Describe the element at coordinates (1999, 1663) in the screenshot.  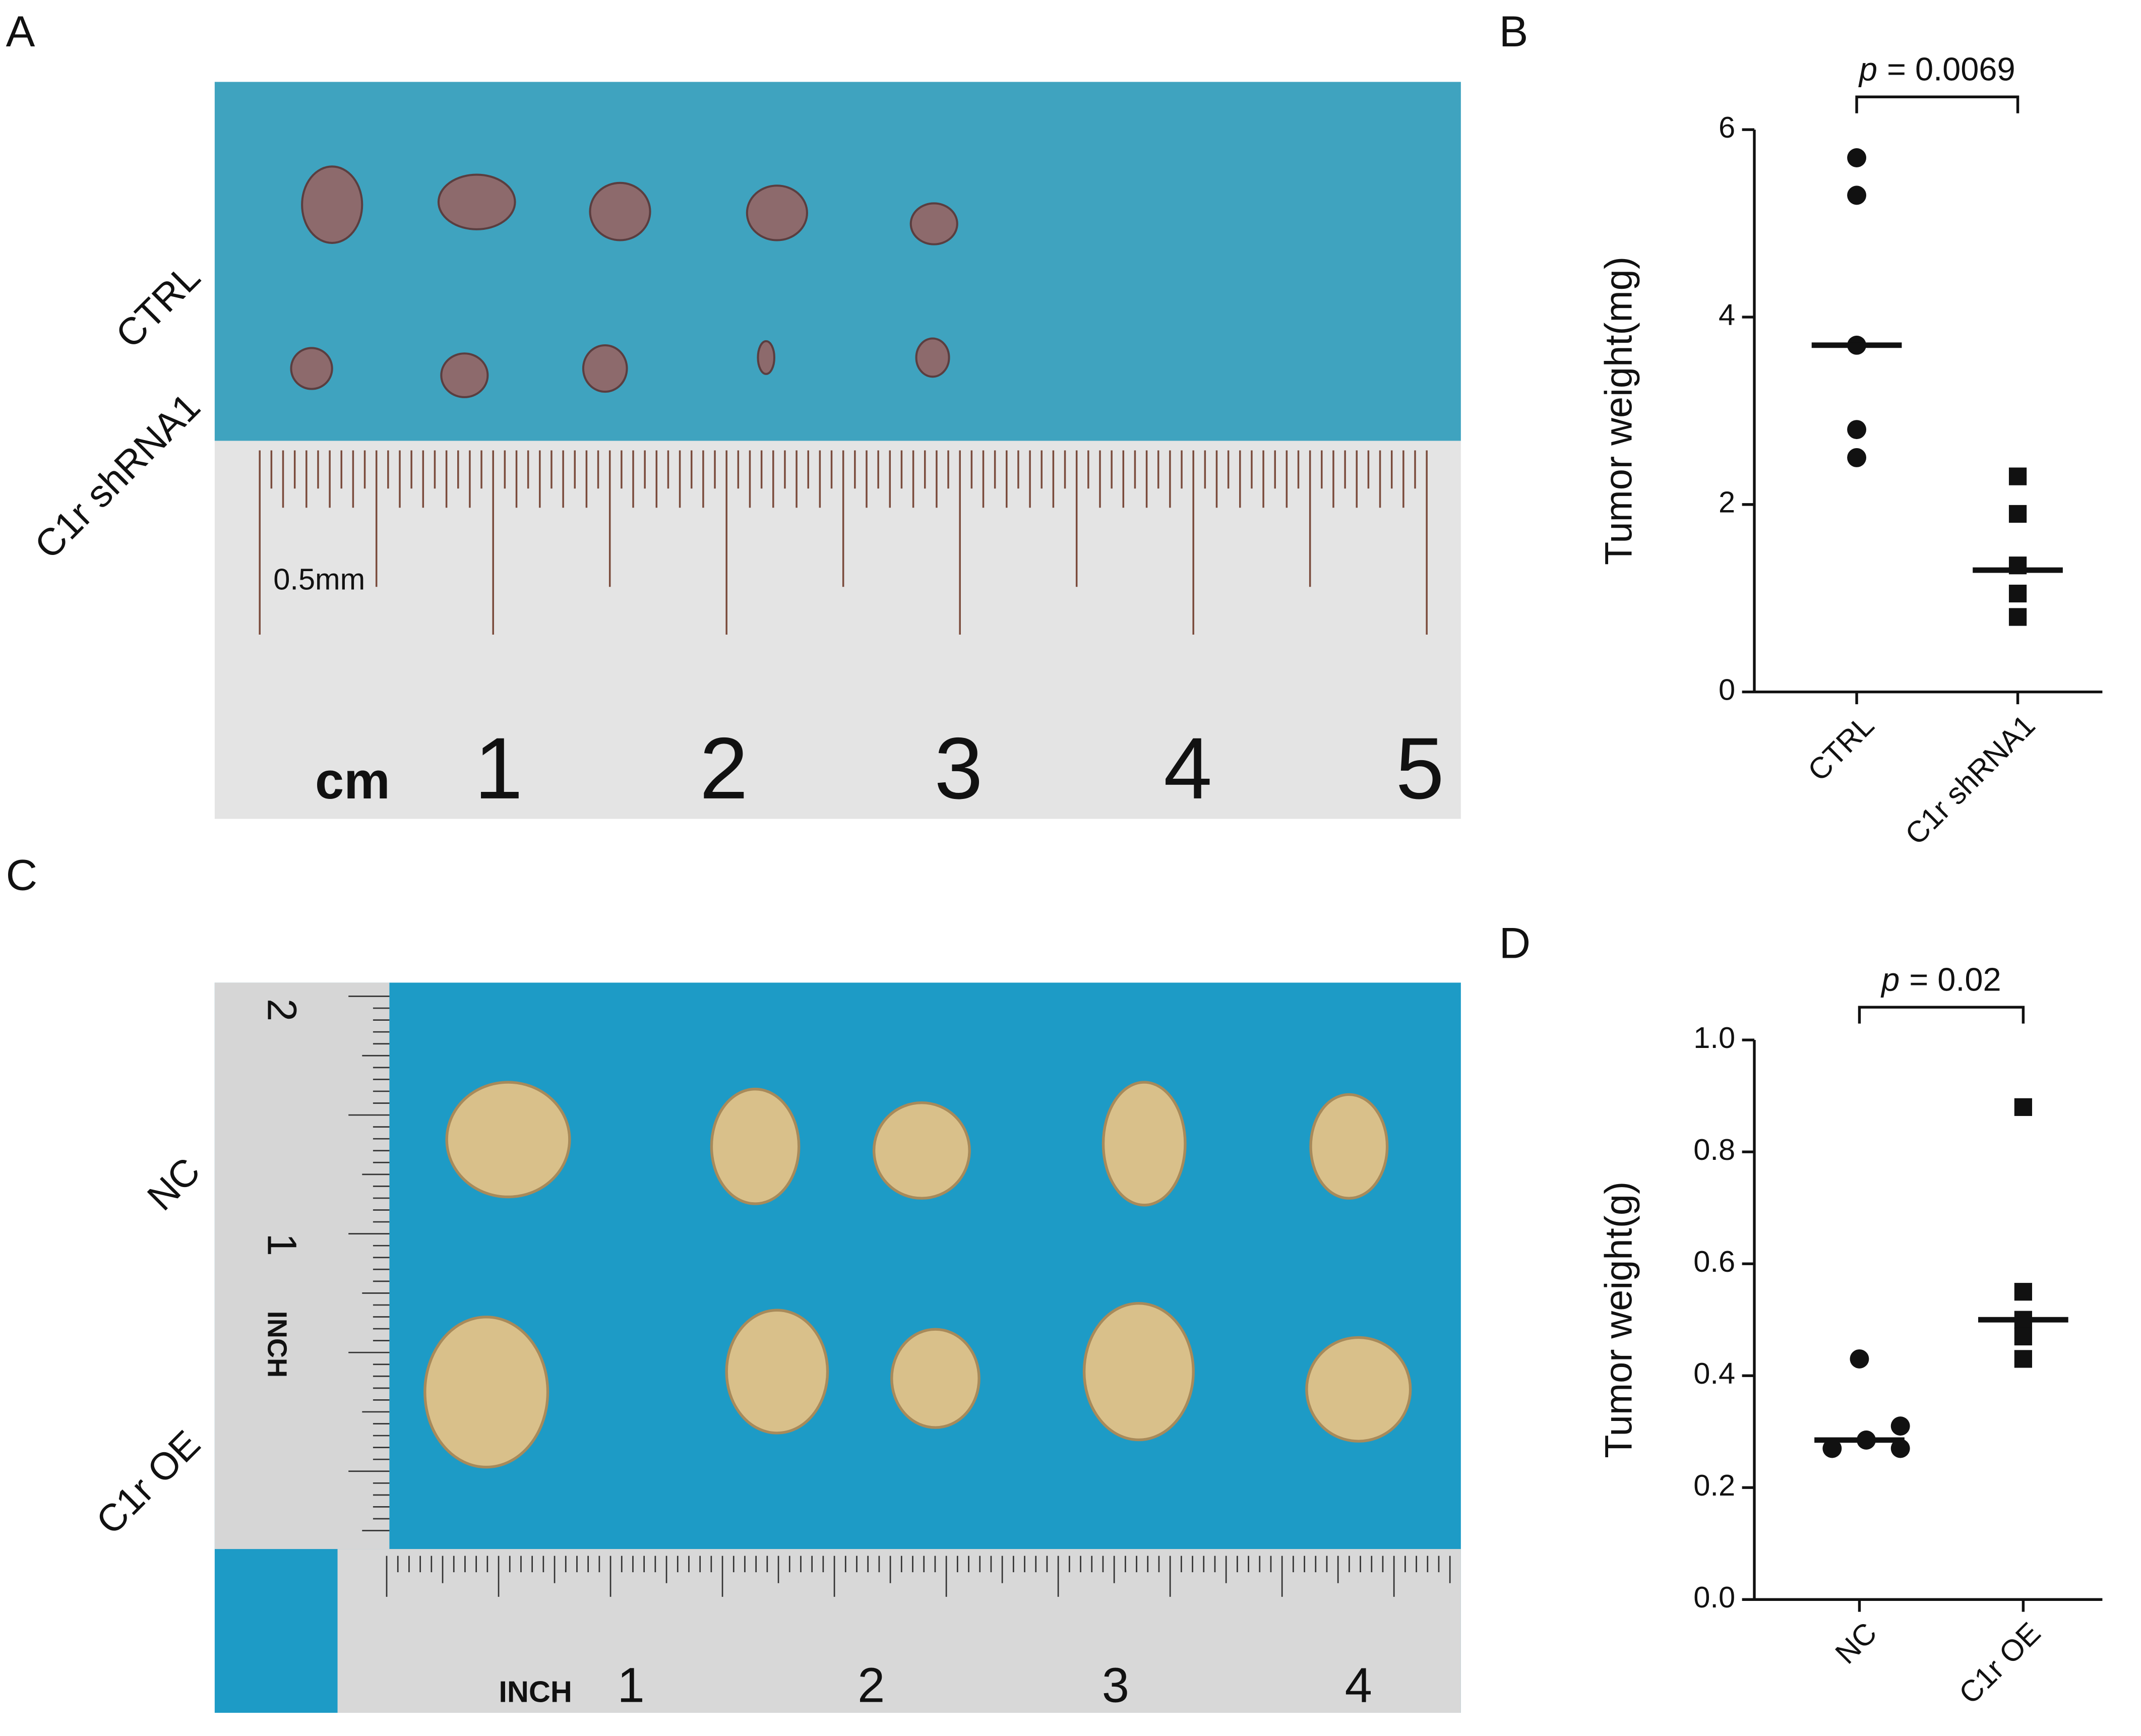
I see `x-tick-label: C1r OE` at that location.